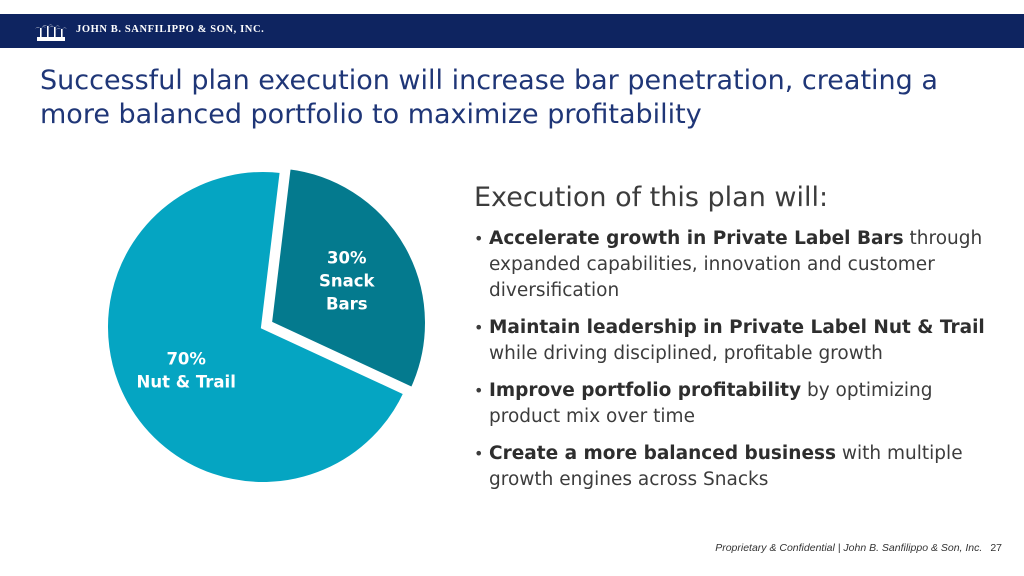  I want to click on slice-category-label: Nut & Trail, so click(186, 381).